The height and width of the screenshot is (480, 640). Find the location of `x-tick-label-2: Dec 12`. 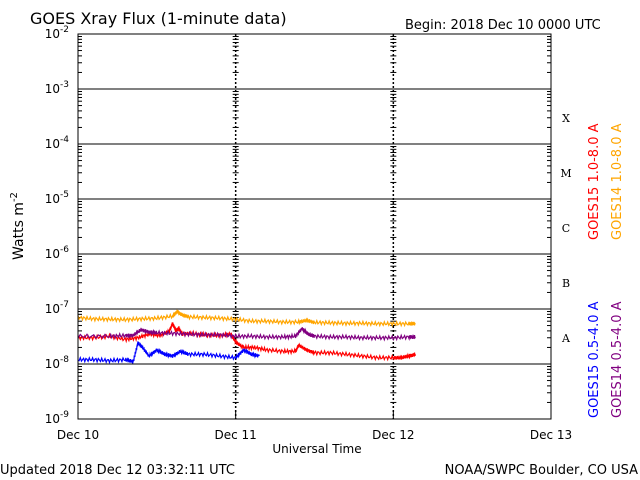

x-tick-label-2: Dec 12 is located at coordinates (393, 435).